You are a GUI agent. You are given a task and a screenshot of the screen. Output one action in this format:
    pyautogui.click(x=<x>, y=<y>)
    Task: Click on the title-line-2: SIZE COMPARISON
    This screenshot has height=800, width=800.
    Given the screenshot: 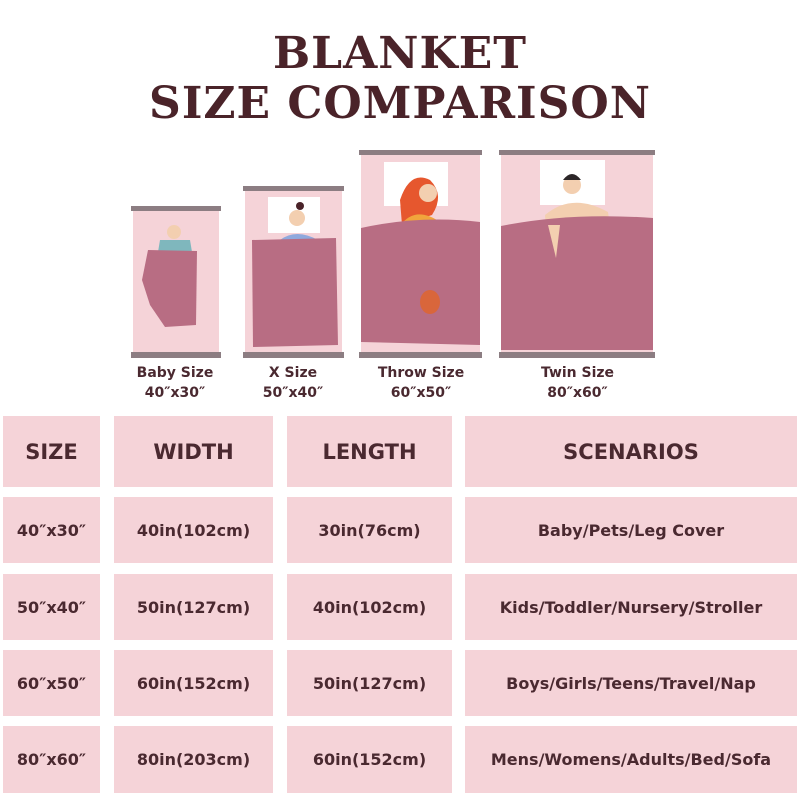 What is the action you would take?
    pyautogui.click(x=400, y=103)
    